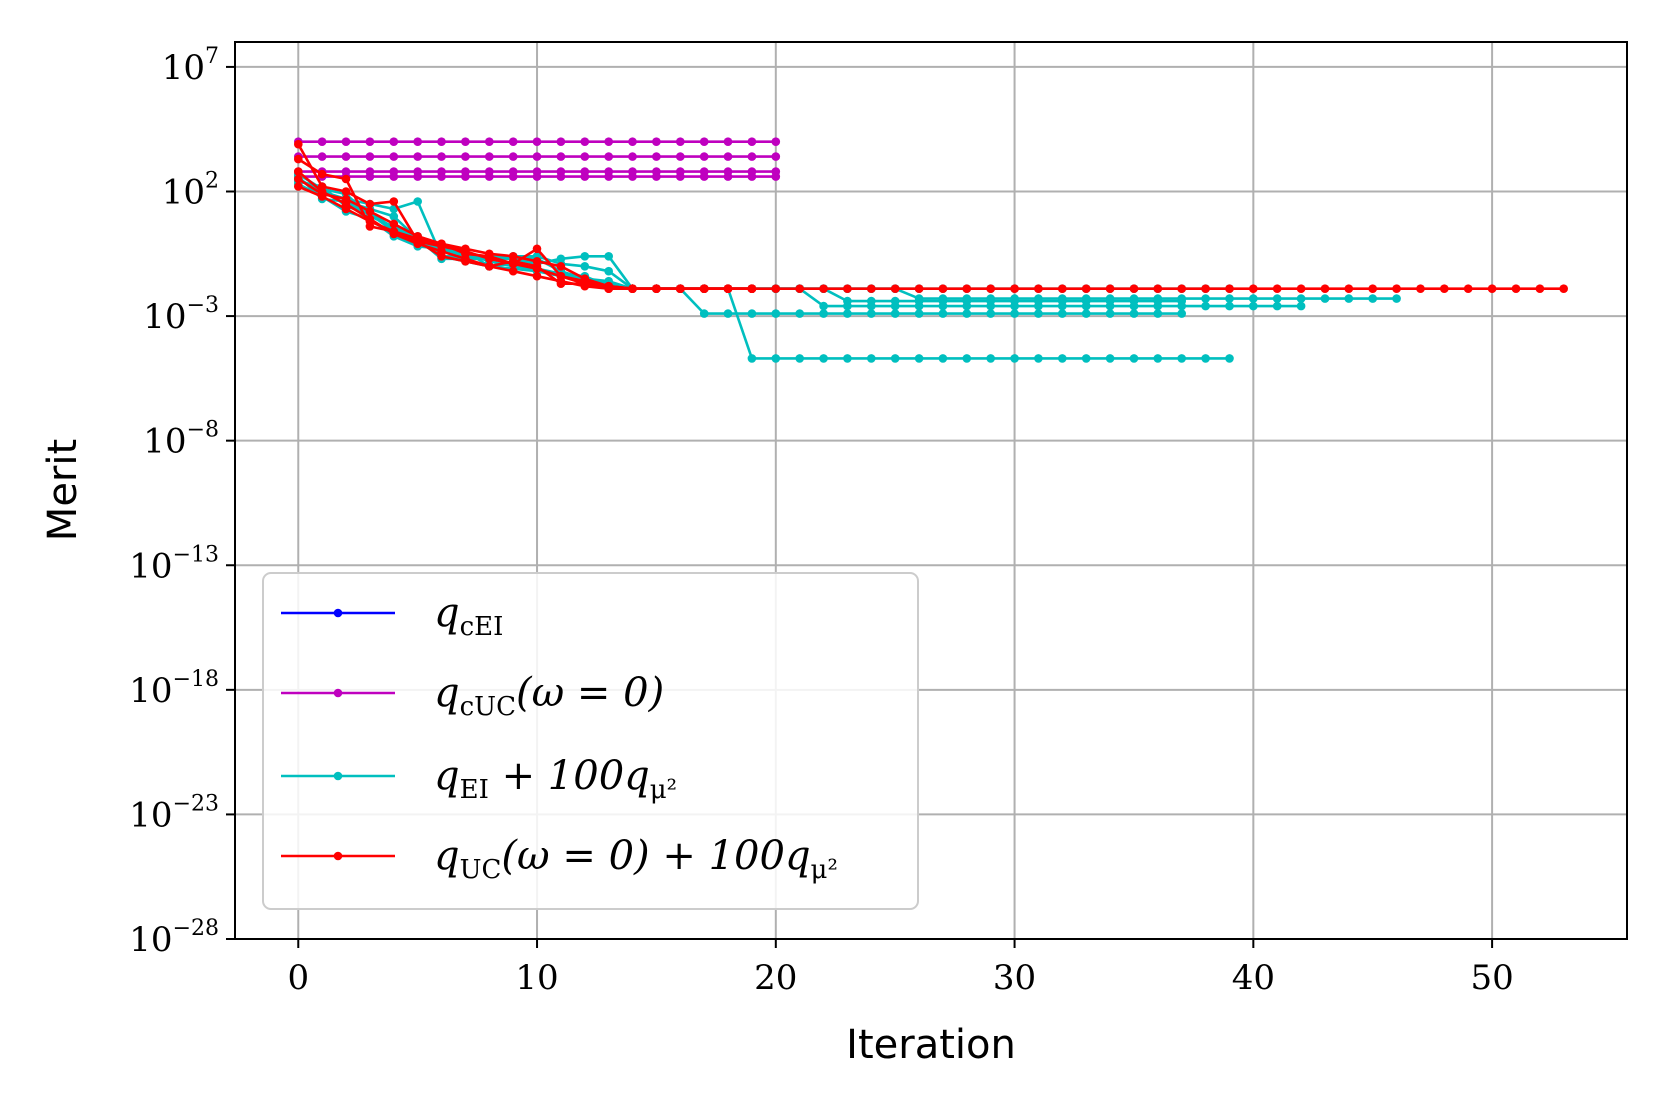 This screenshot has width=1661, height=1107. I want to click on legend-item-q_EI_mu: qEI + 100qμ², so click(479, 779).